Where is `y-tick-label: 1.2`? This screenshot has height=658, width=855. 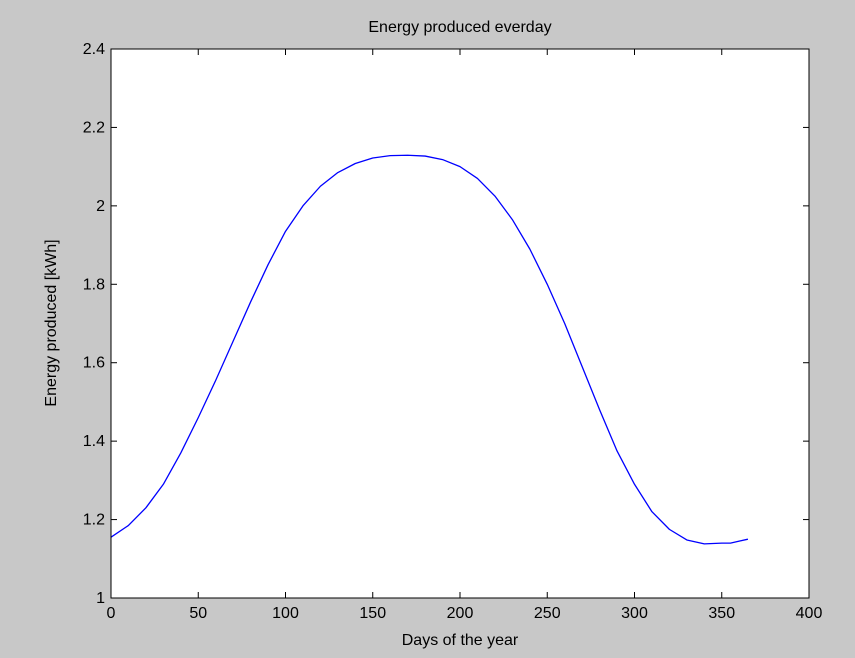
y-tick-label: 1.2 is located at coordinates (94, 520).